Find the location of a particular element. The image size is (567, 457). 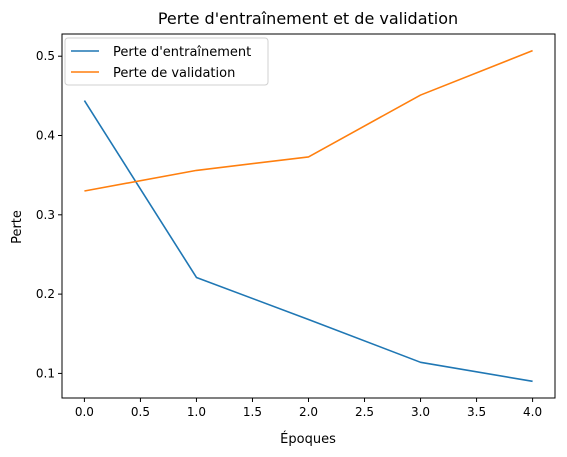

legend-label-validation: Perte de validation is located at coordinates (174, 73).